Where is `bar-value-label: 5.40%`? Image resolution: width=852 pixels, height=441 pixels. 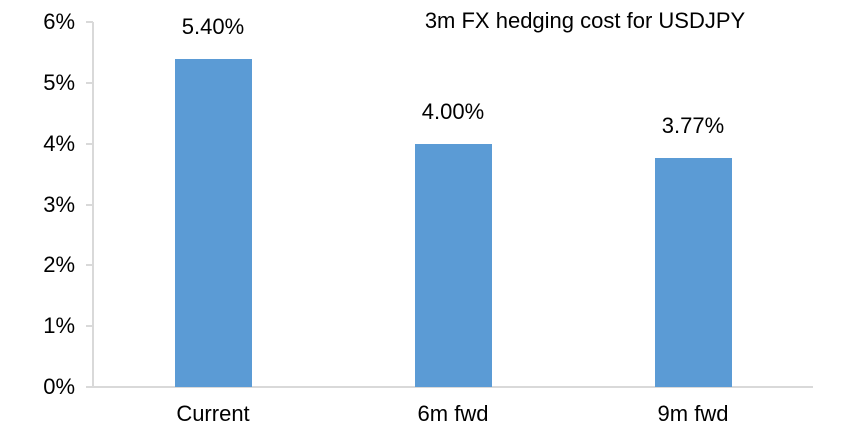 bar-value-label: 5.40% is located at coordinates (213, 26).